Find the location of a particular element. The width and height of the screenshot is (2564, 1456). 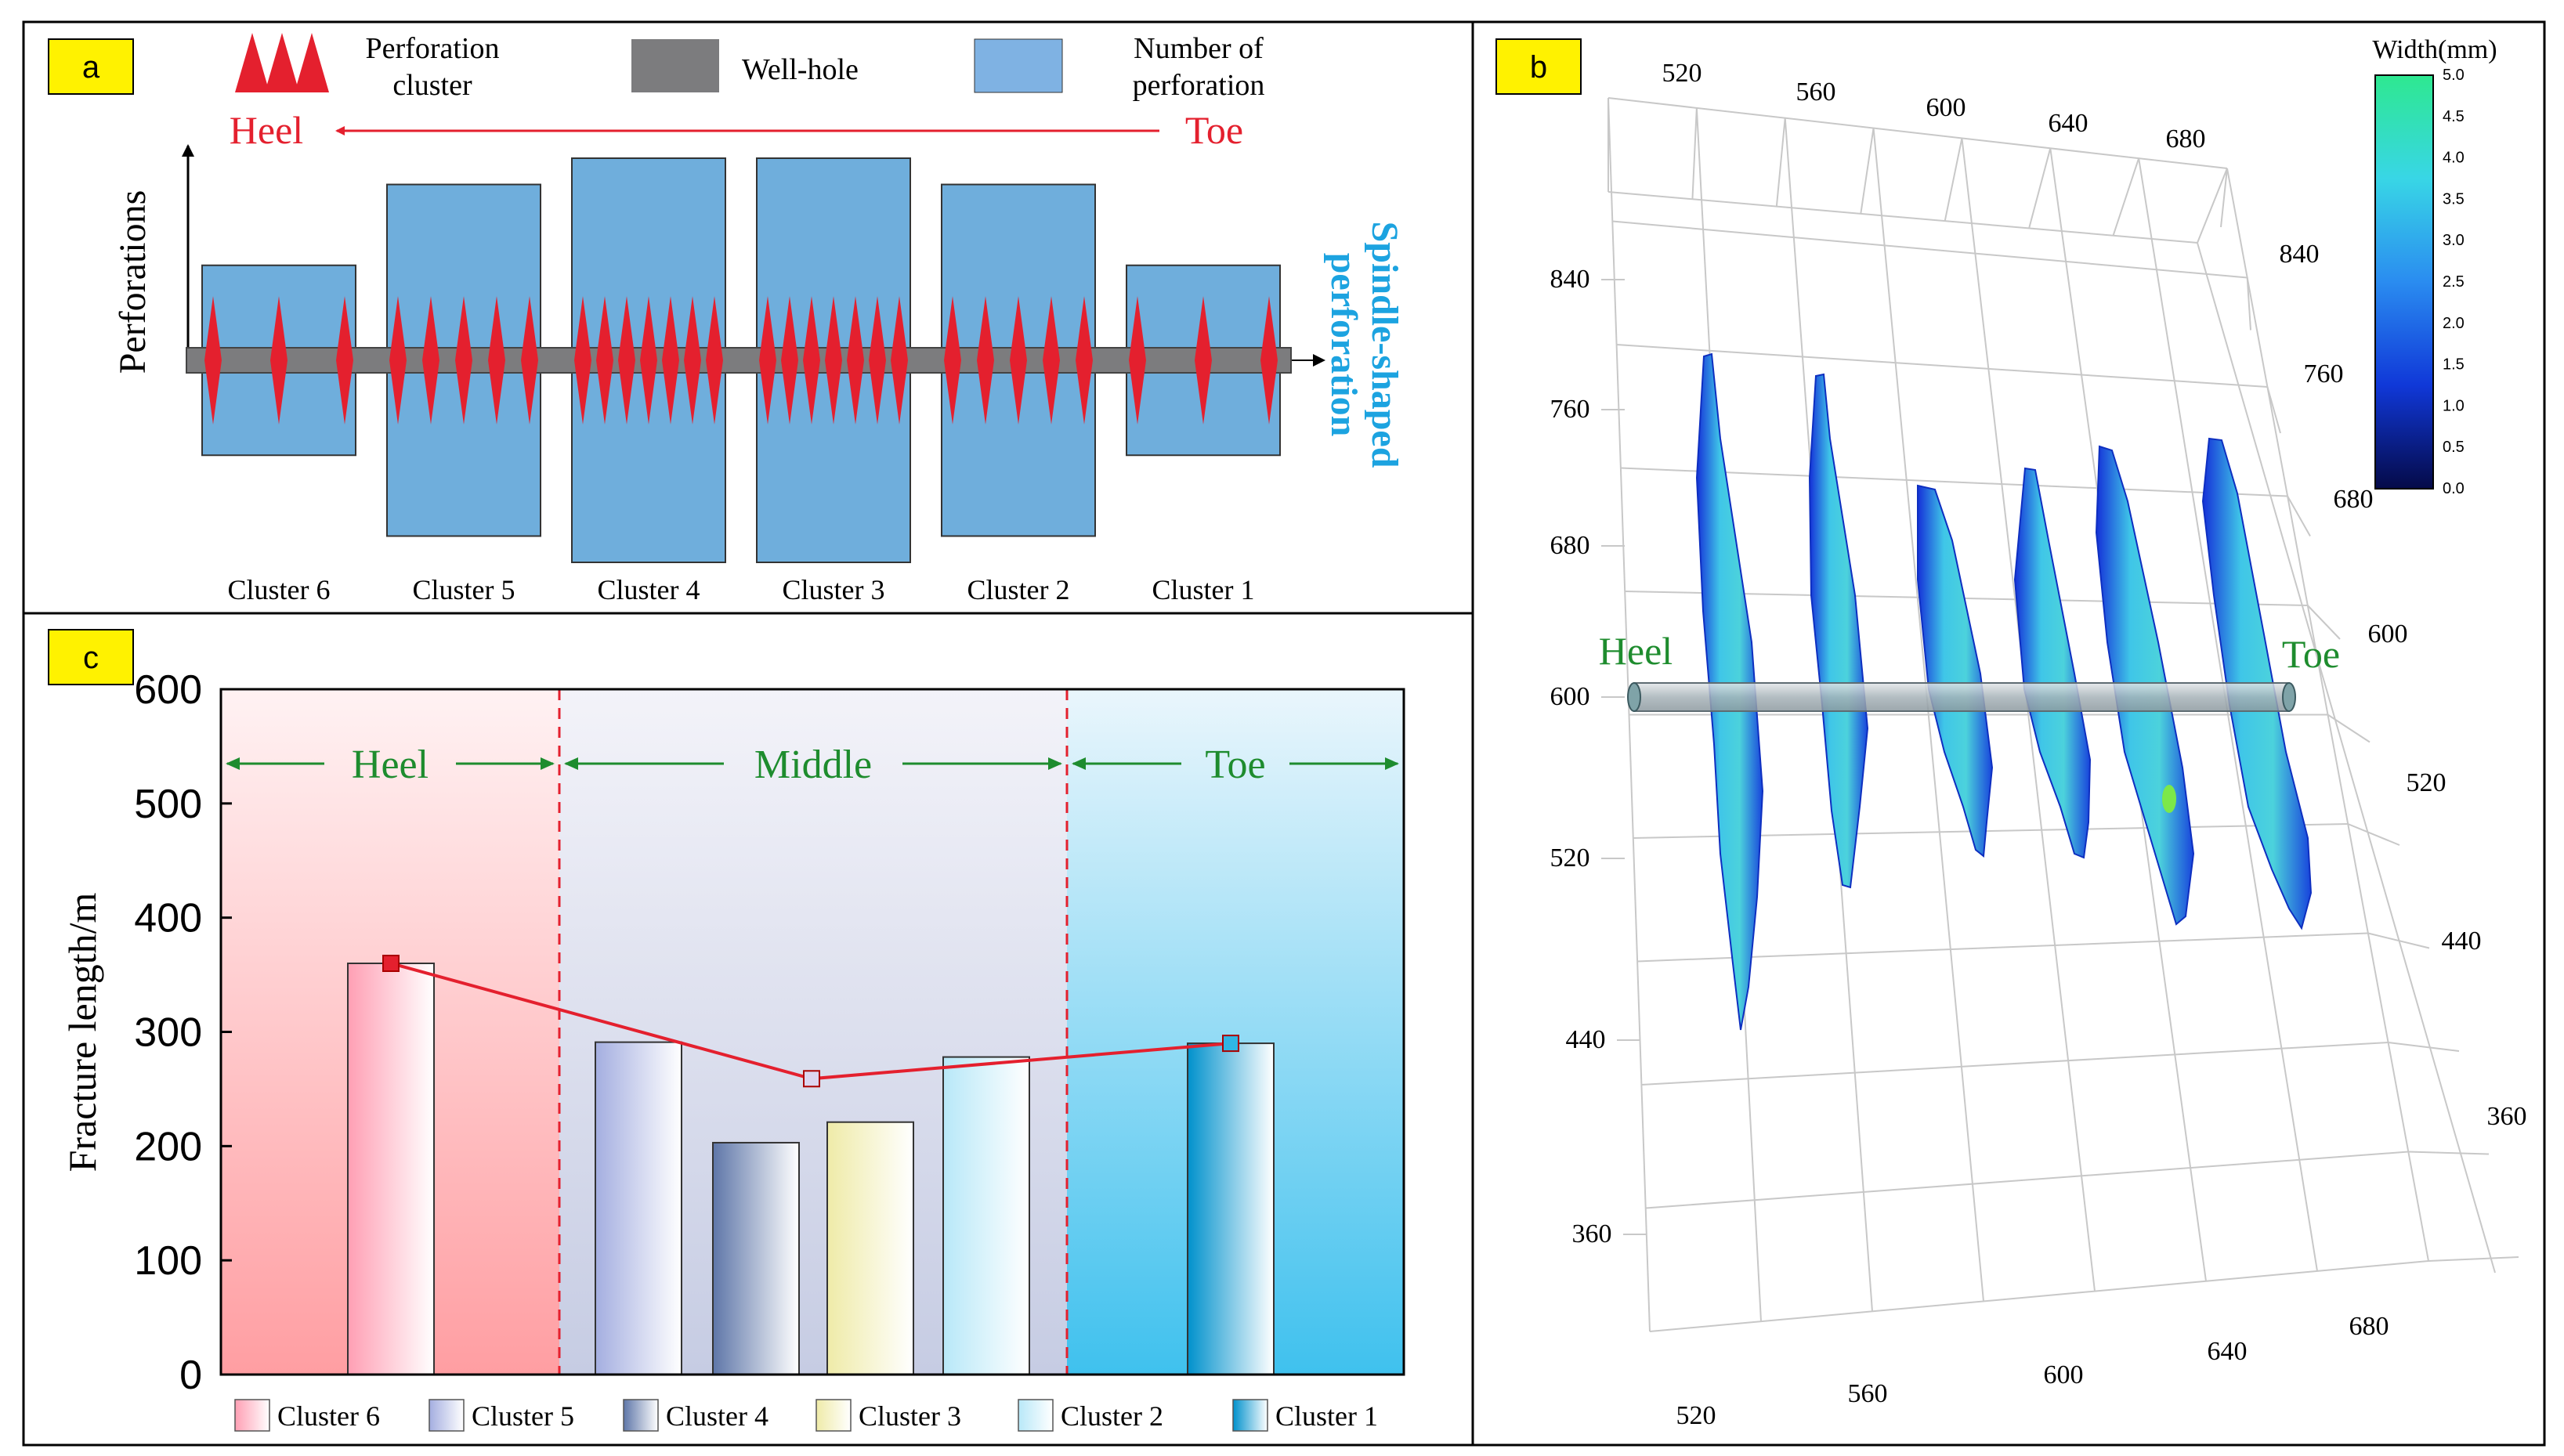

bars is located at coordinates (811, 1169).